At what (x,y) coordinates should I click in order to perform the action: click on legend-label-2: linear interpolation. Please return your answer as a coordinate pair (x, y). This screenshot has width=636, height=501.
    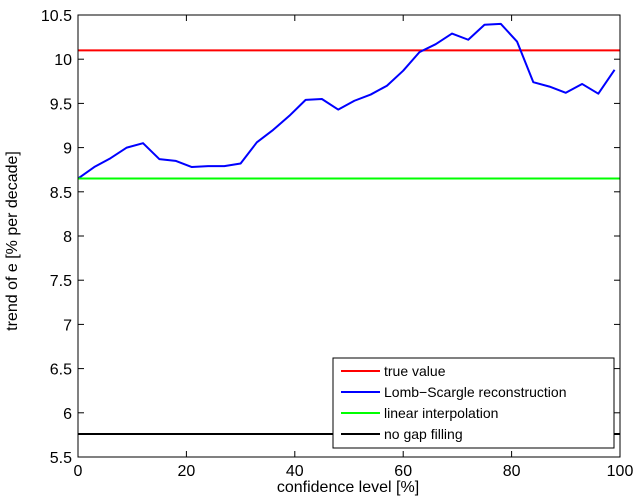
    Looking at the image, I should click on (441, 413).